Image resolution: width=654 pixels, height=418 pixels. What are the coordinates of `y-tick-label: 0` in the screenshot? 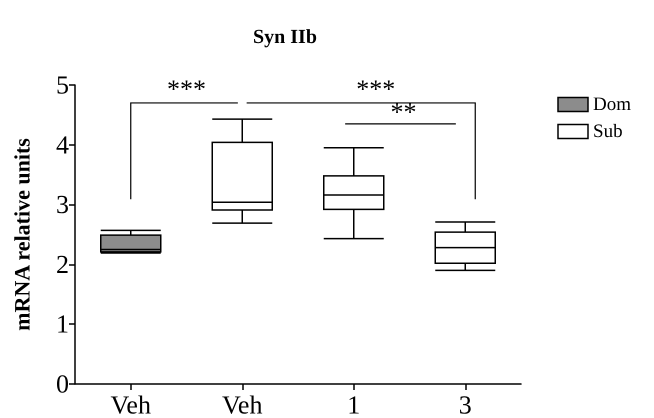 It's located at (62, 384).